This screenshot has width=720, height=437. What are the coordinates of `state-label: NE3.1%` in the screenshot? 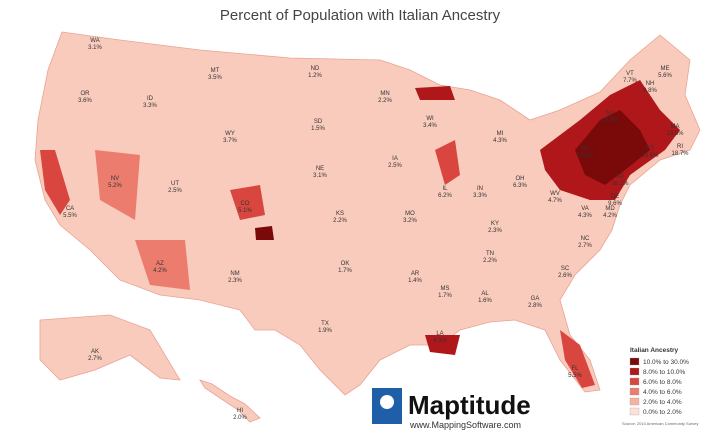 It's located at (320, 172).